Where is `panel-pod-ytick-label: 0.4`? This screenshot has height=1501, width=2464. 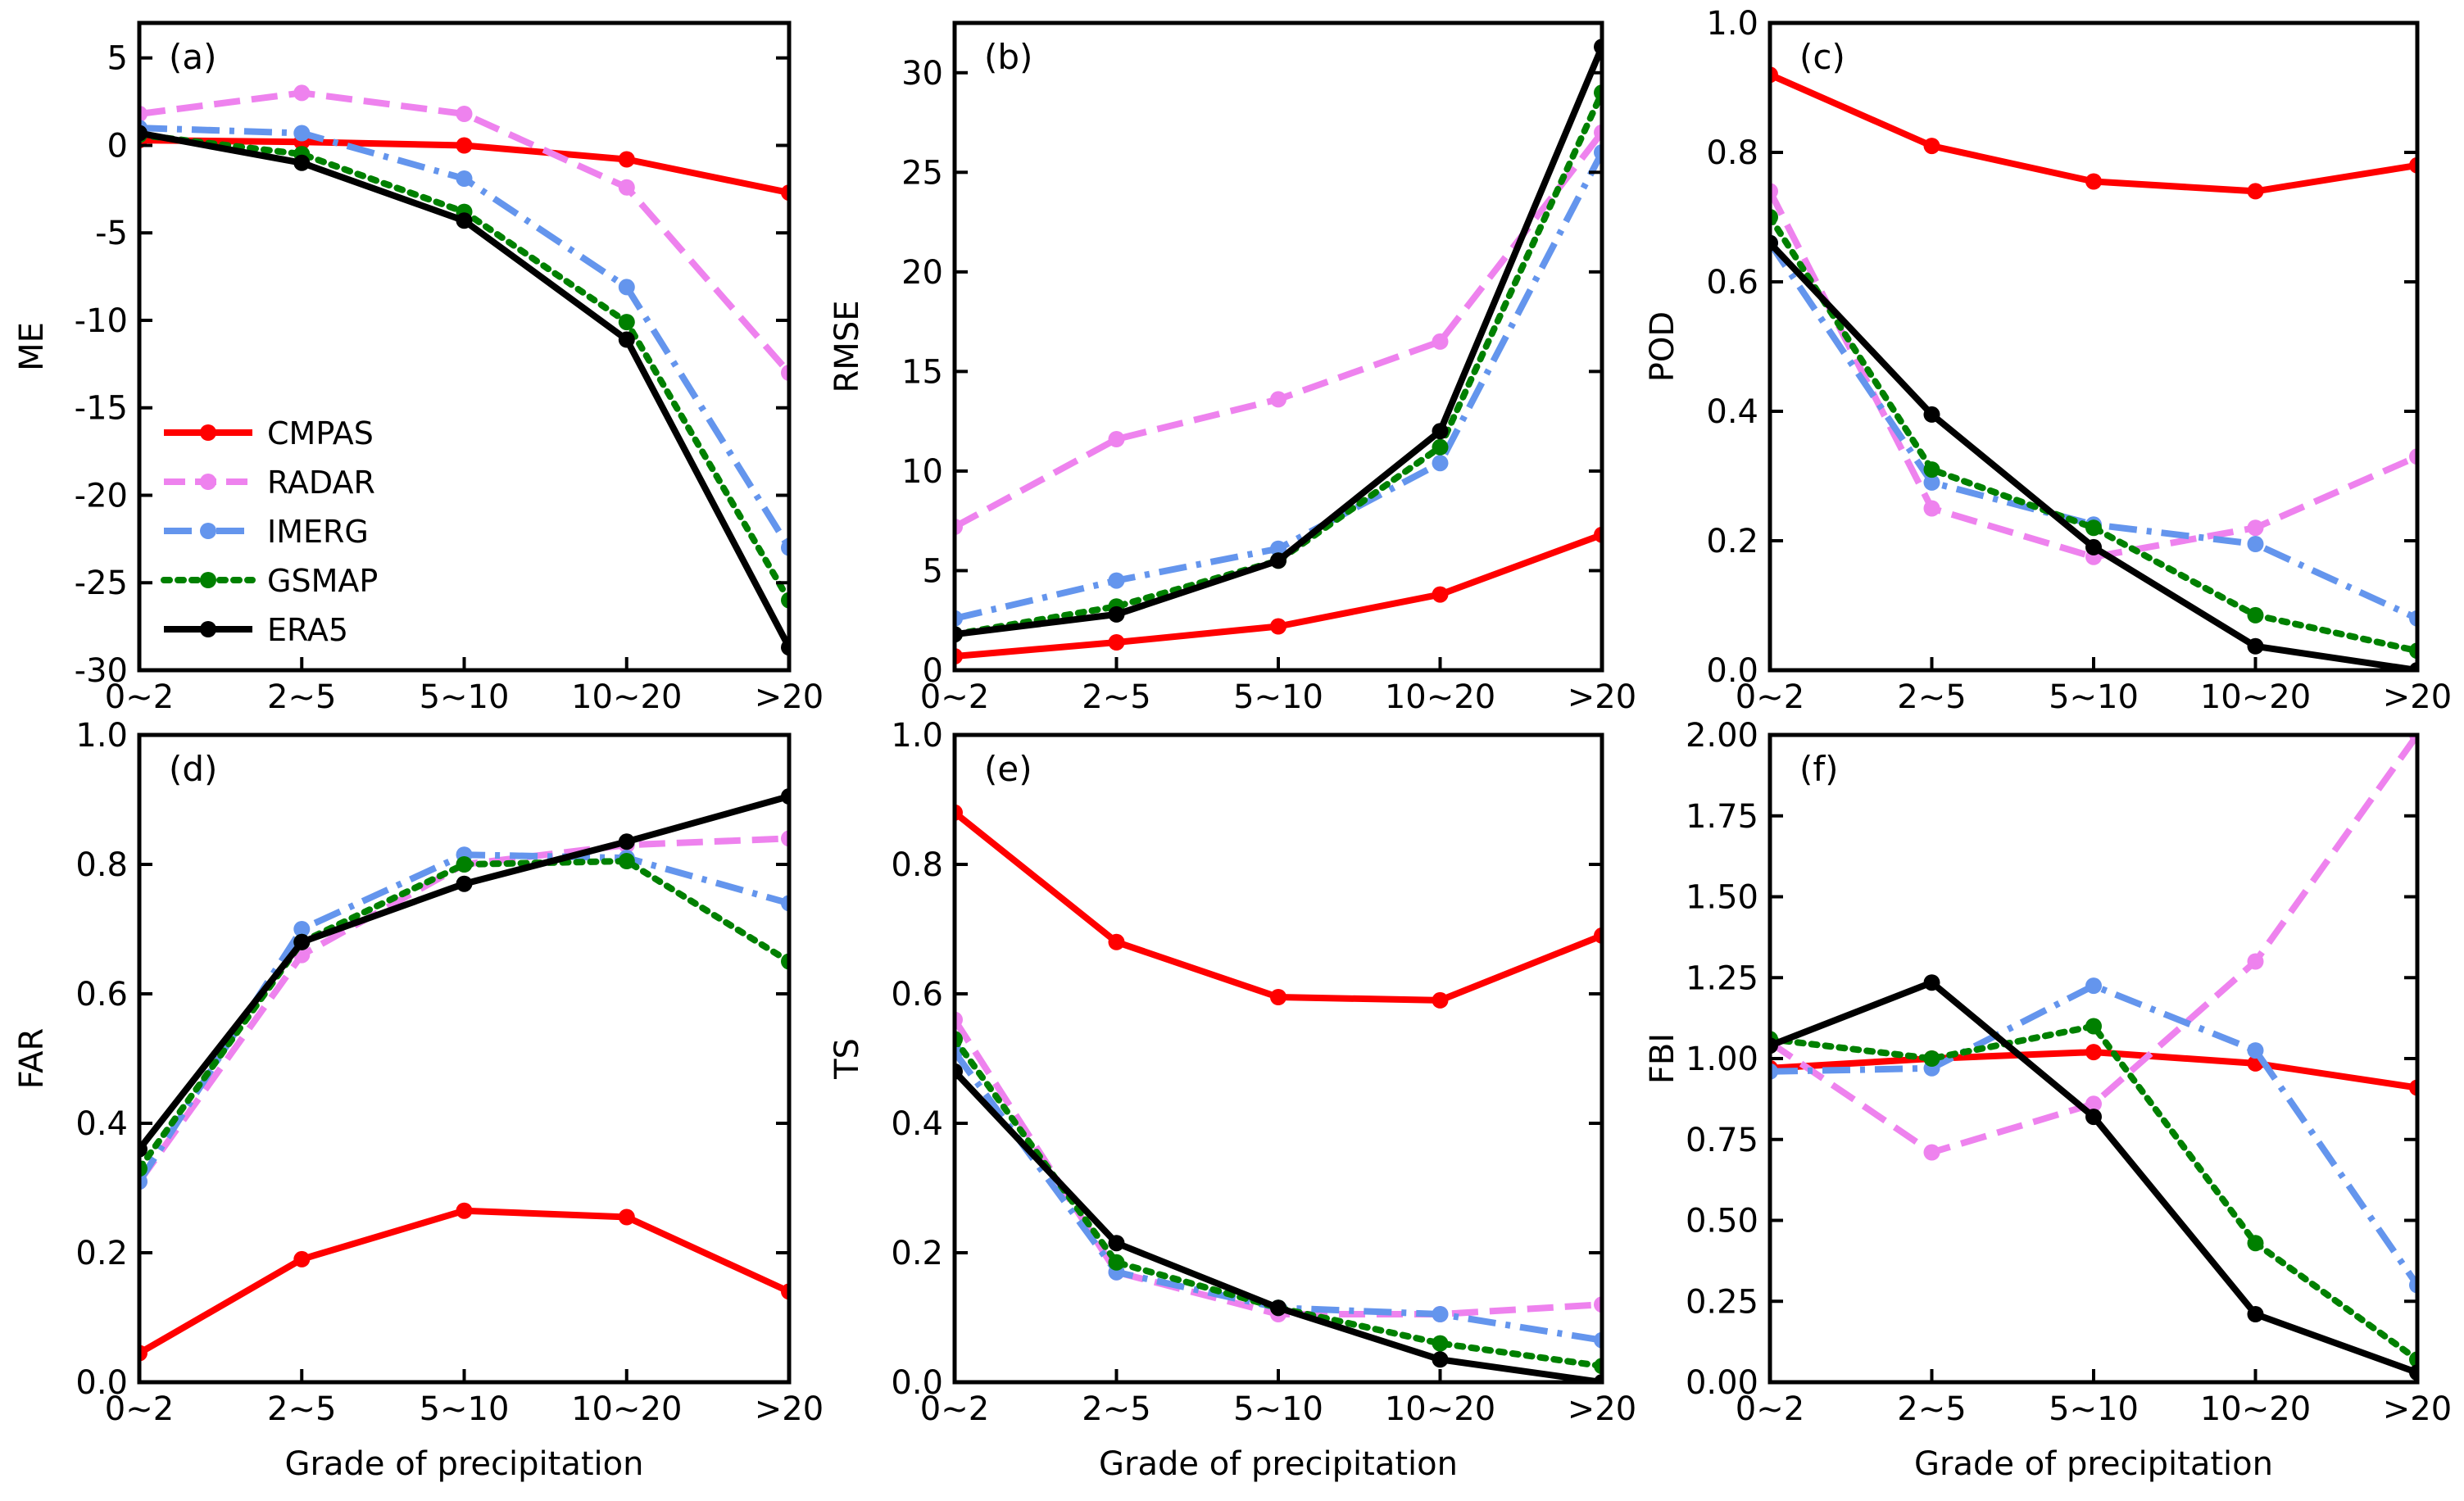 panel-pod-ytick-label: 0.4 is located at coordinates (1732, 412).